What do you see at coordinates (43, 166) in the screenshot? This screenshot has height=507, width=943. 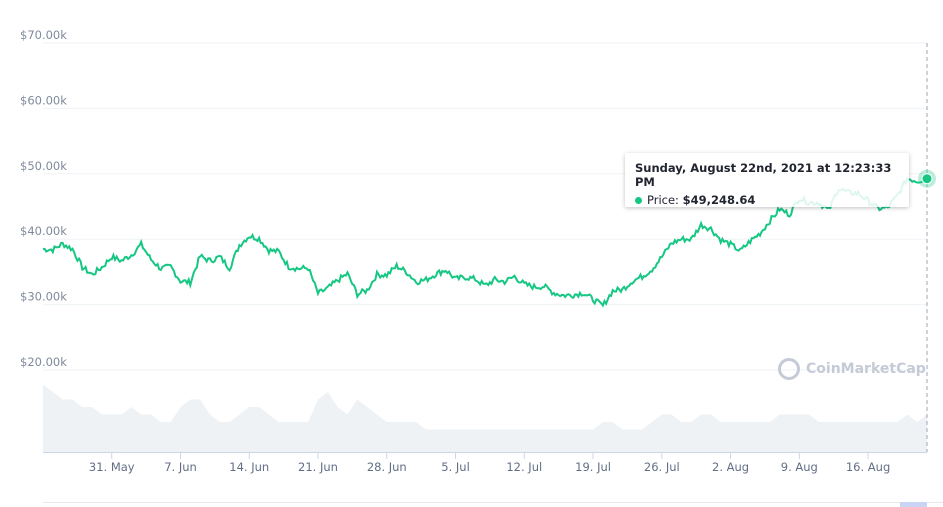 I see `y-tick-label: $50.00k` at bounding box center [43, 166].